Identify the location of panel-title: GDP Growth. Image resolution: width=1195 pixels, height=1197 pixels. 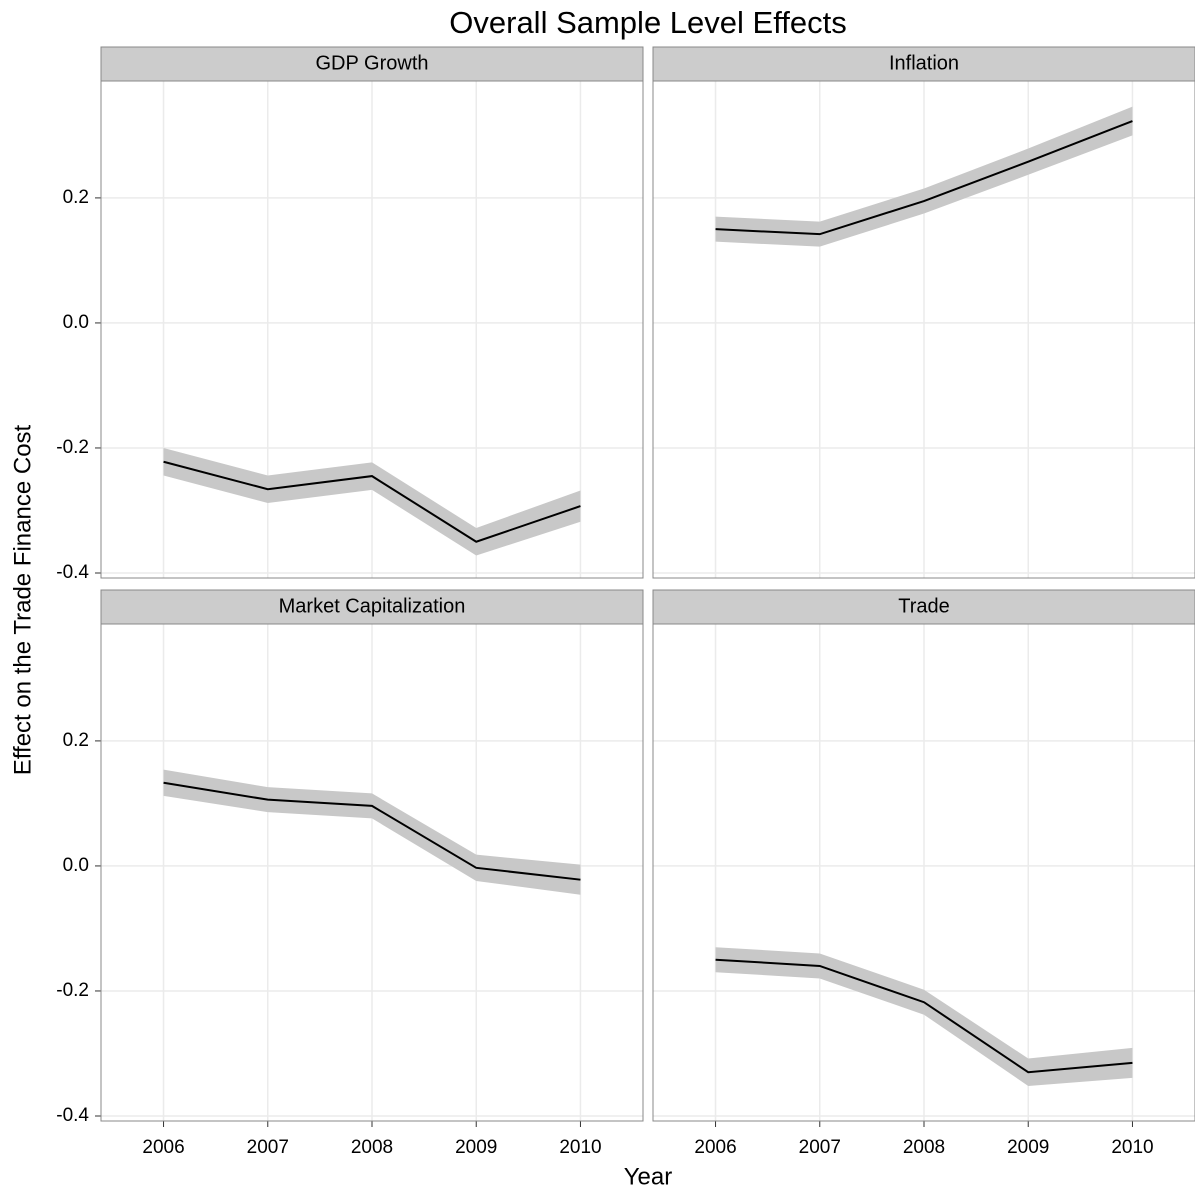
(372, 63).